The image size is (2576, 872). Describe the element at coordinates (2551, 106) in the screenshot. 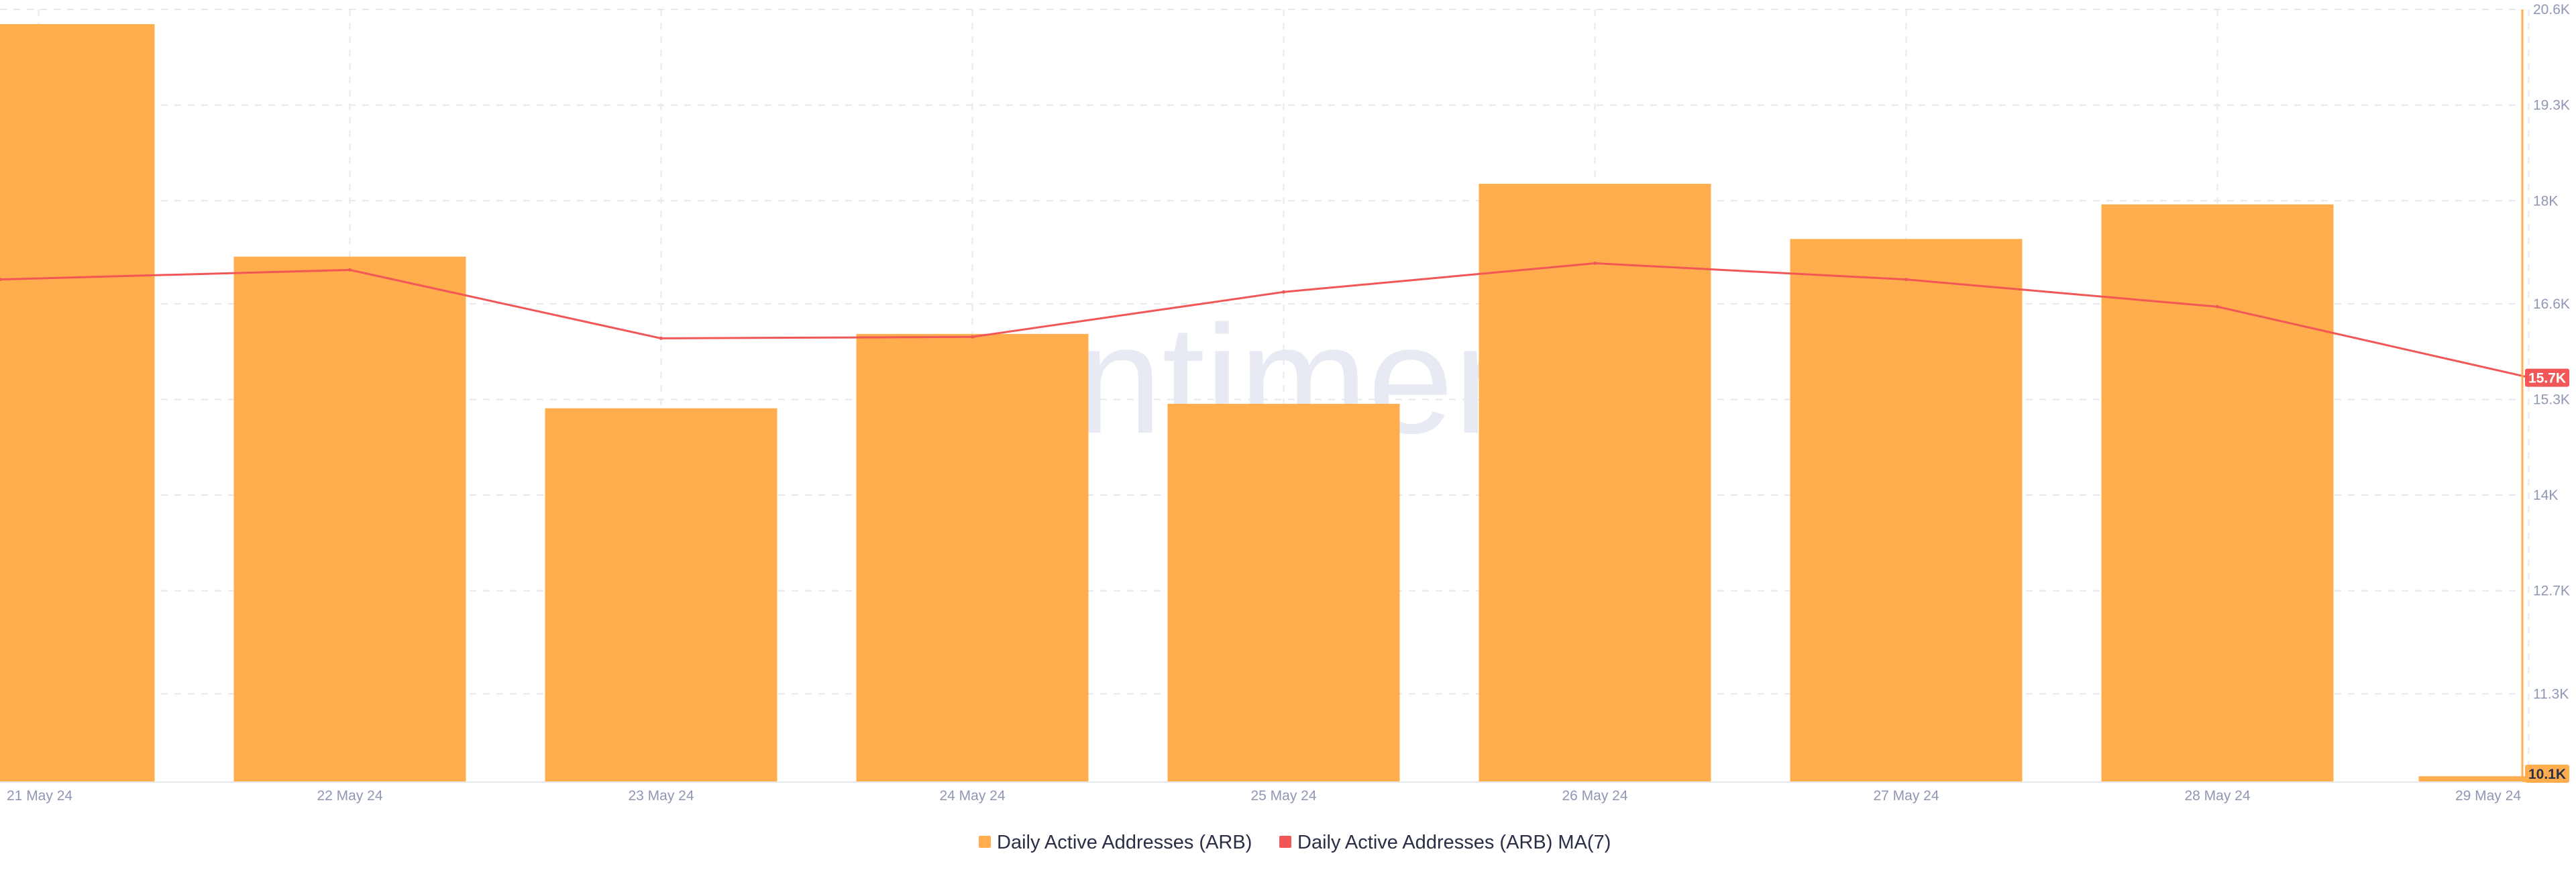

I see `y-tick-label-1: 19.3K` at that location.